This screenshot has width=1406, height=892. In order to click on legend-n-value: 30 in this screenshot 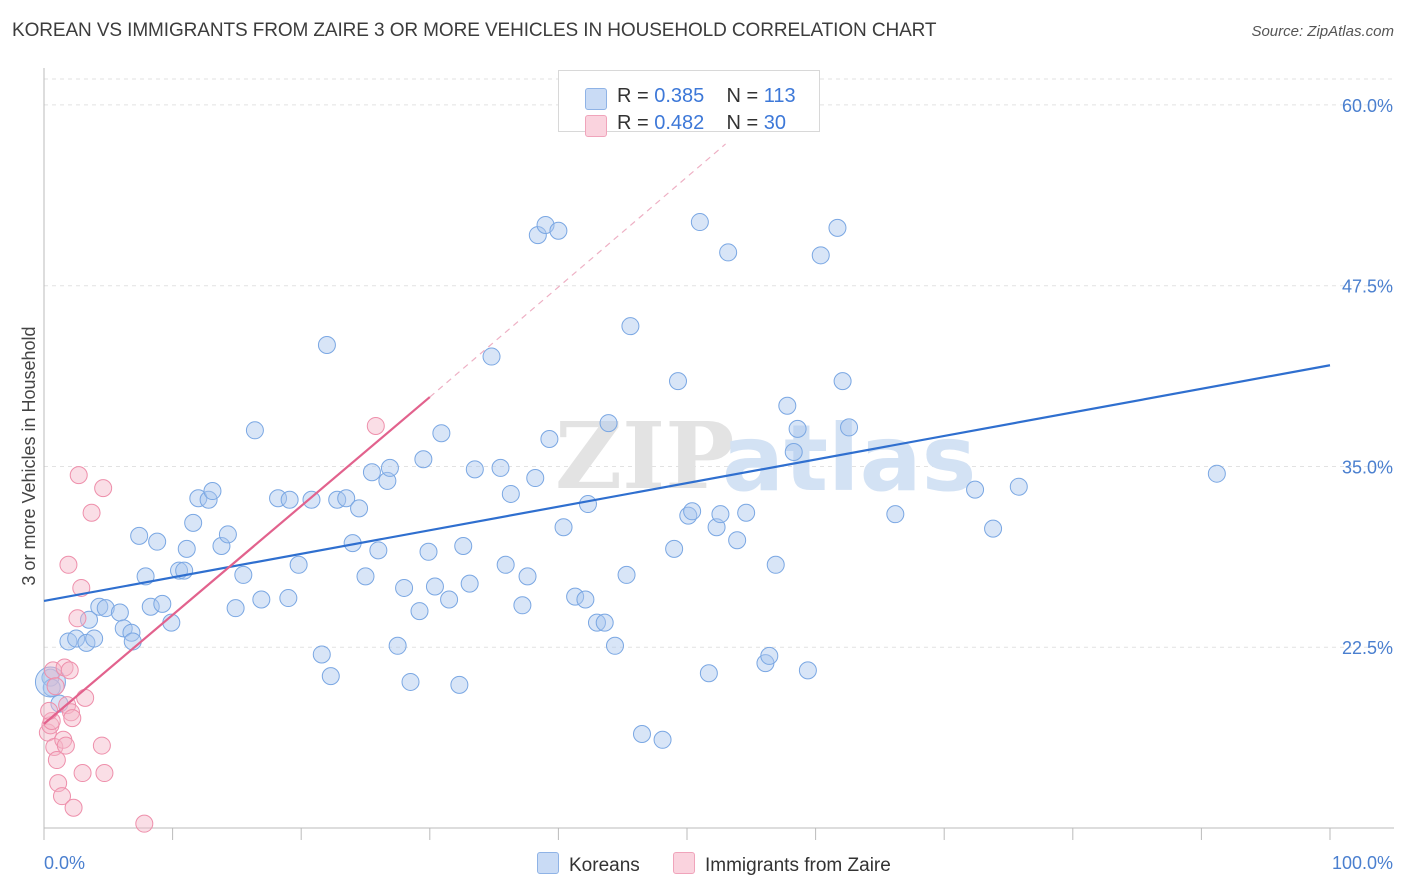, I will do `click(775, 123)`.